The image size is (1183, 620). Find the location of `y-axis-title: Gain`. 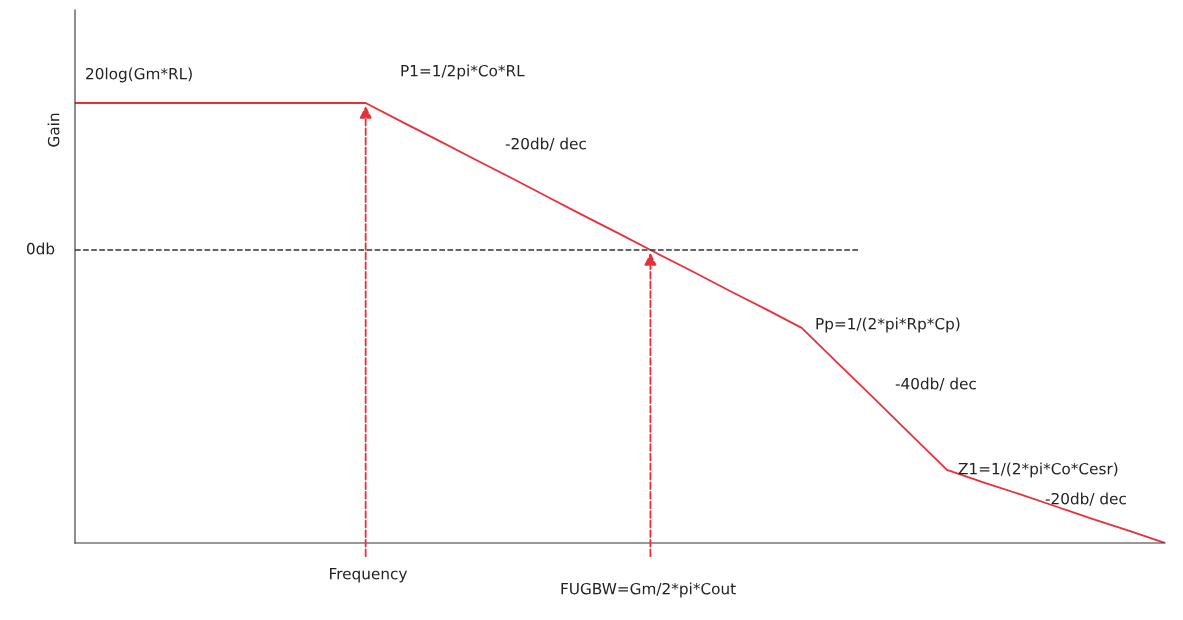

y-axis-title: Gain is located at coordinates (53, 130).